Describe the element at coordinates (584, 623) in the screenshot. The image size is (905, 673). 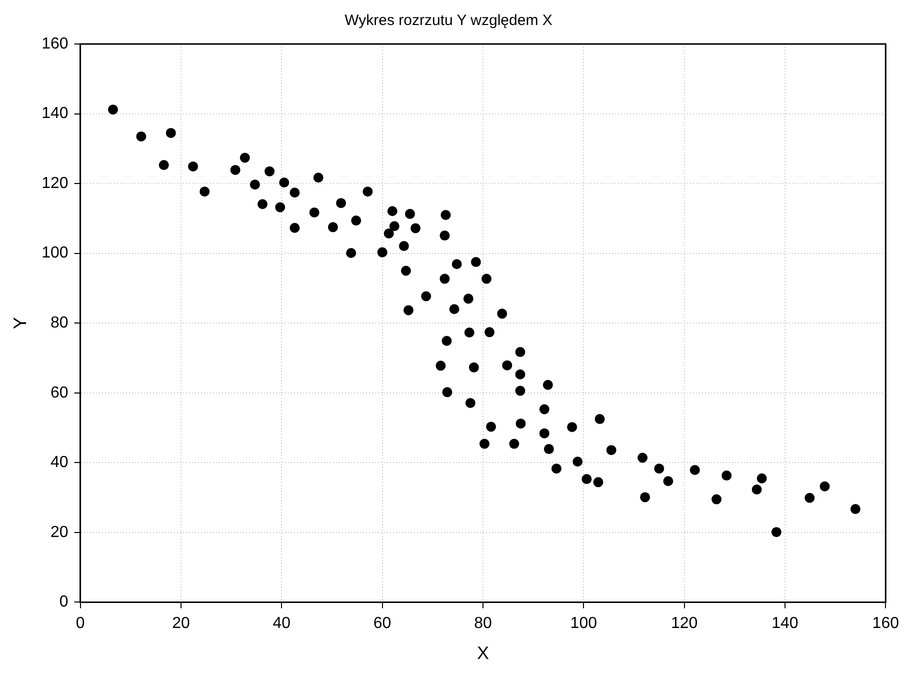
I see `x-tick-label: 100` at that location.